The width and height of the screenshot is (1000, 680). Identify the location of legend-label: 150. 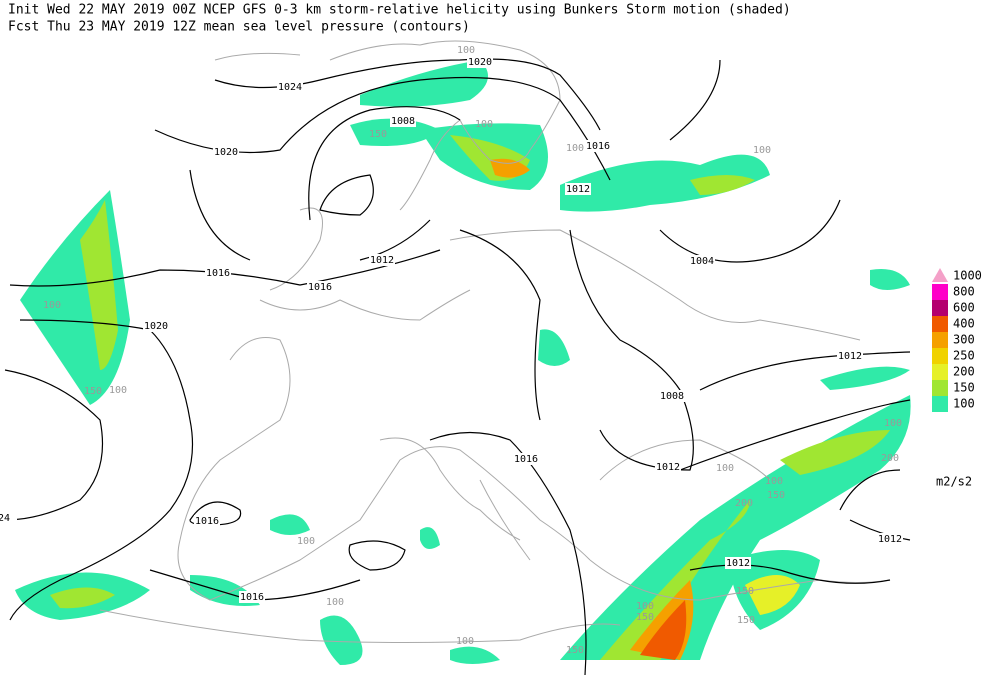
(964, 388).